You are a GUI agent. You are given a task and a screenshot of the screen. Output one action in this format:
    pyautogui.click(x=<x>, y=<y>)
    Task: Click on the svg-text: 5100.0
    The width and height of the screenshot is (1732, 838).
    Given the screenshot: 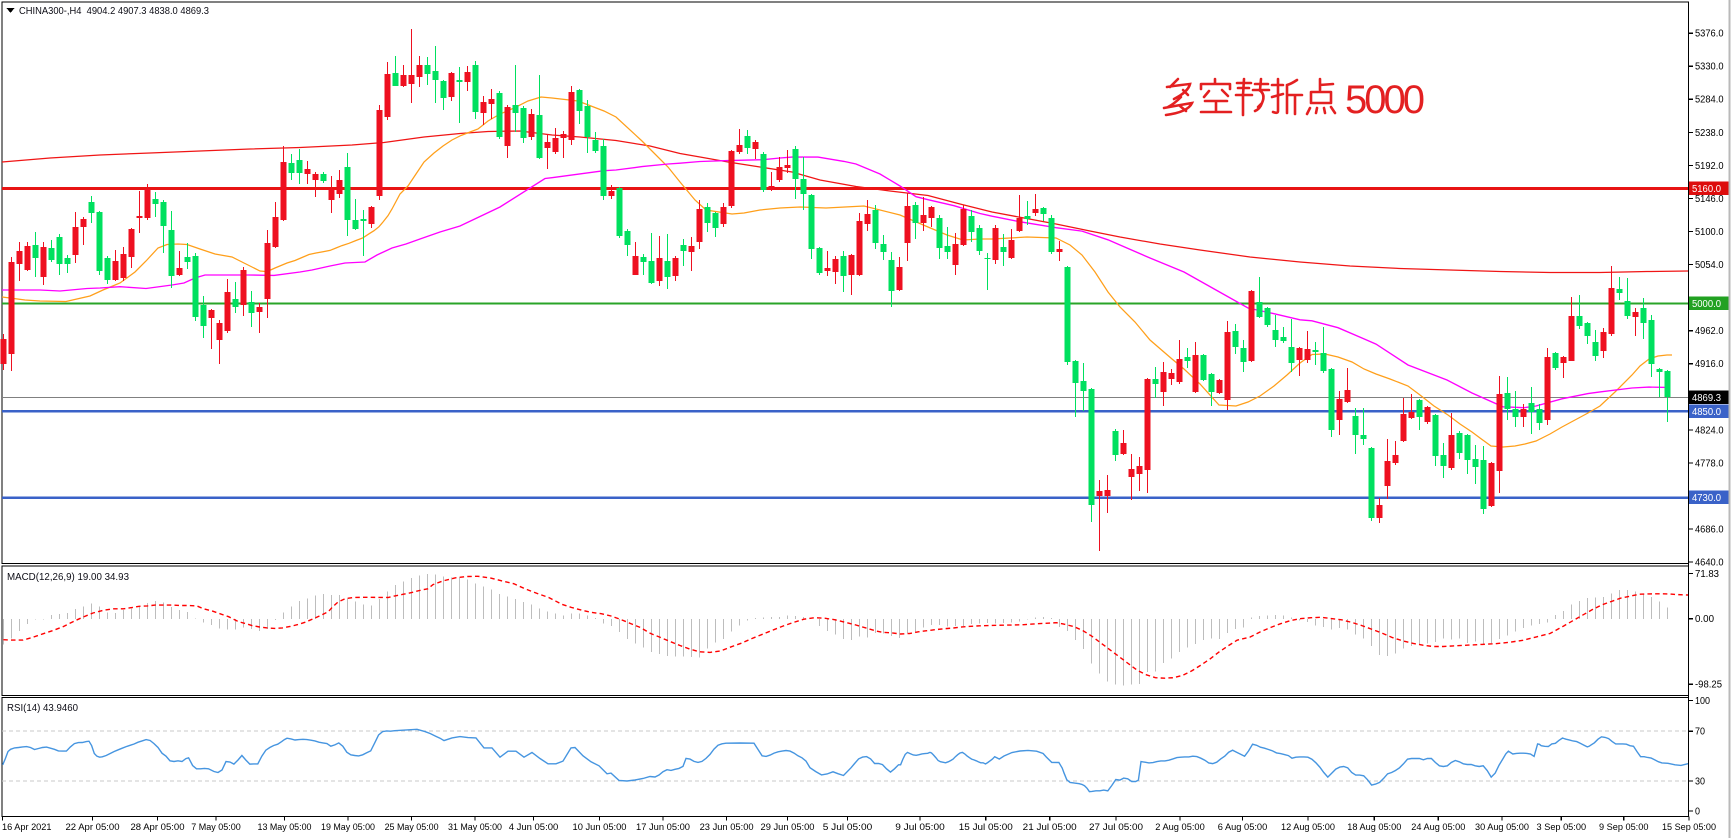 What is the action you would take?
    pyautogui.click(x=1709, y=232)
    